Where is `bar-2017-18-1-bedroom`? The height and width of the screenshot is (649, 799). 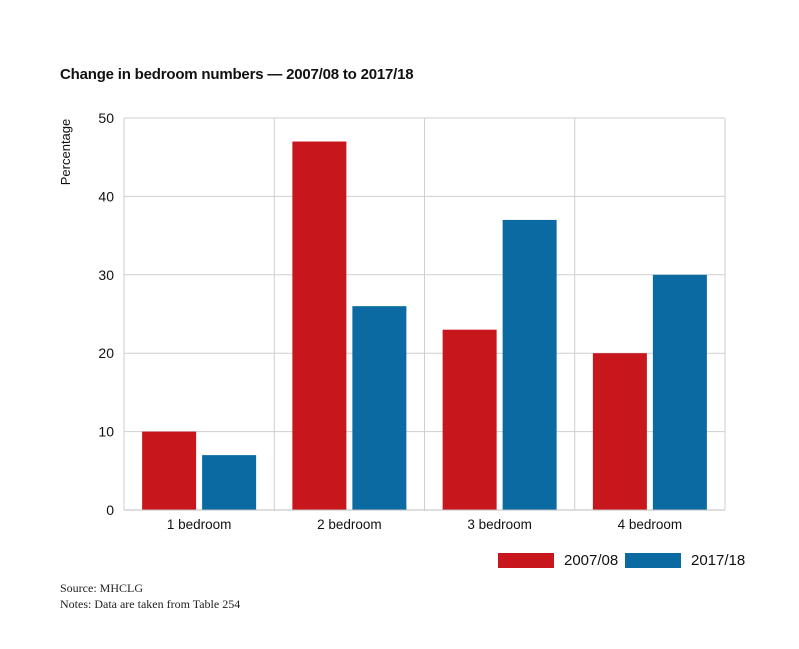
bar-2017-18-1-bedroom is located at coordinates (229, 482).